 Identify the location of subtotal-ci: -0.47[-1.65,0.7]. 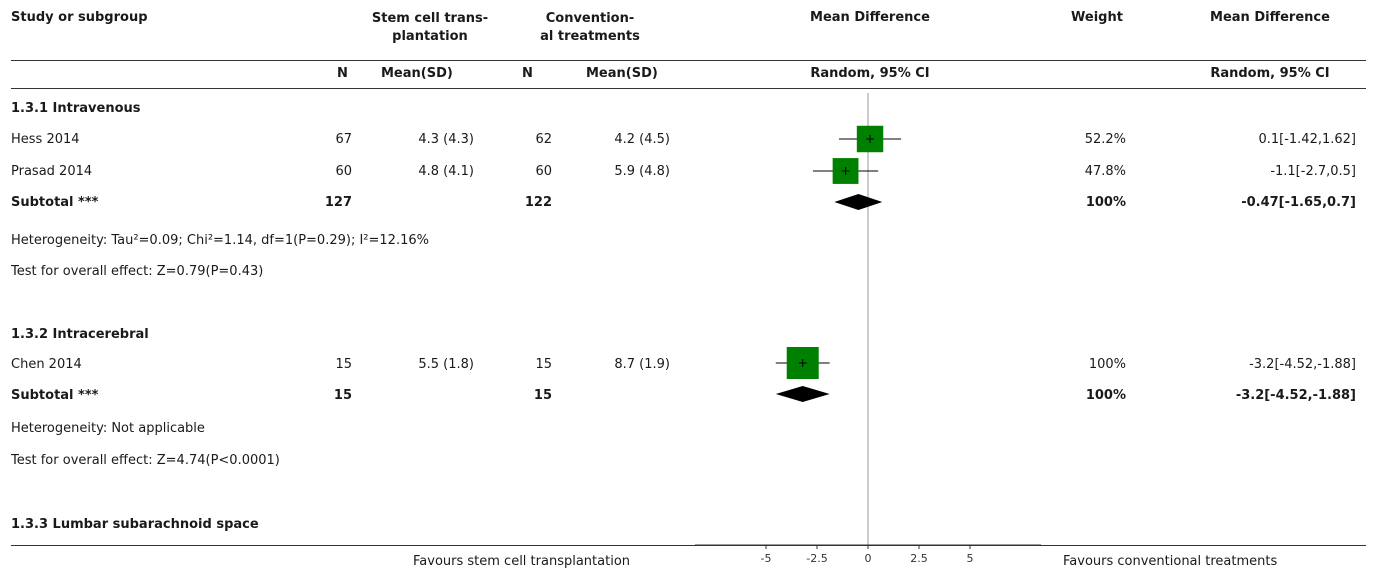
(1298, 202).